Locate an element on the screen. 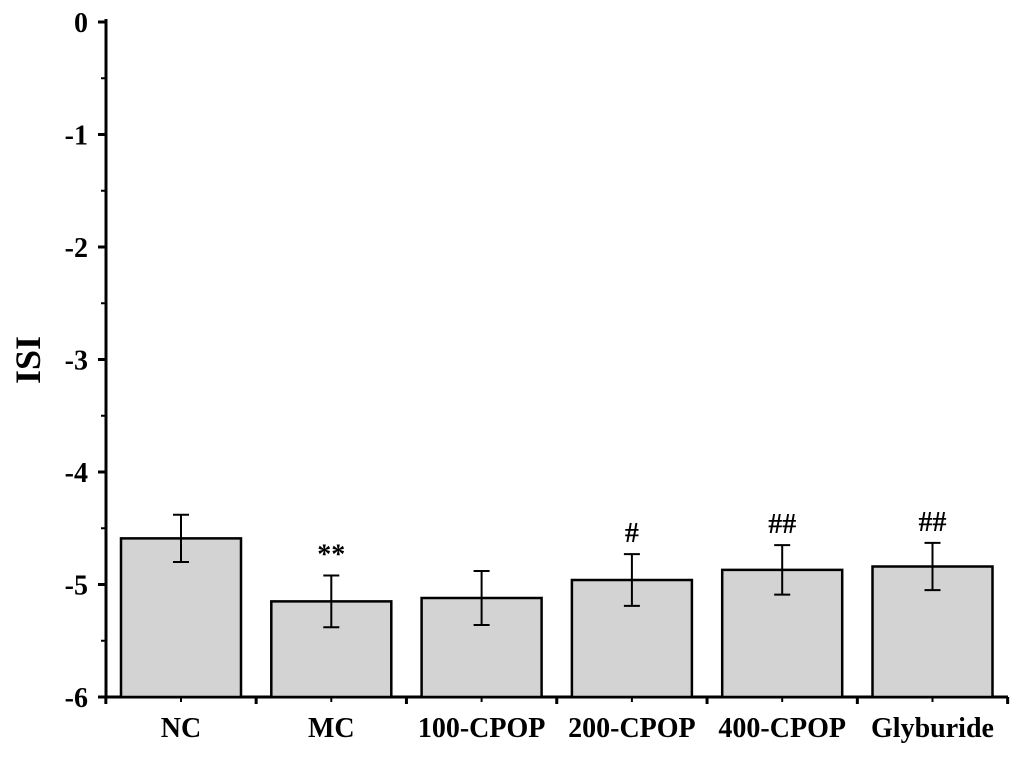  error-bars is located at coordinates (557, 571).